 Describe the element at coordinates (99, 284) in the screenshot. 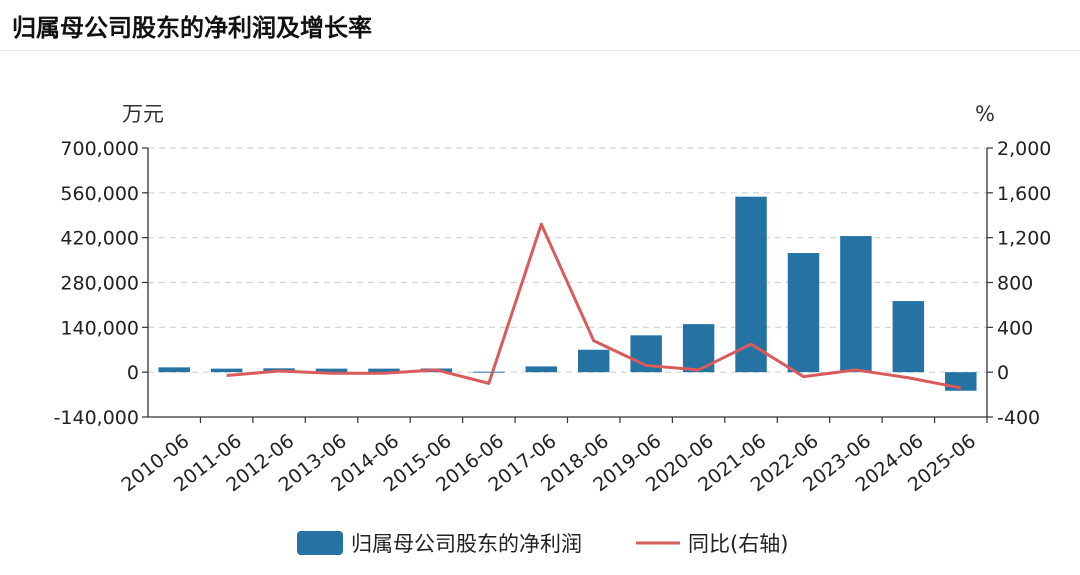

I see `left-tick-label: 280,000` at that location.